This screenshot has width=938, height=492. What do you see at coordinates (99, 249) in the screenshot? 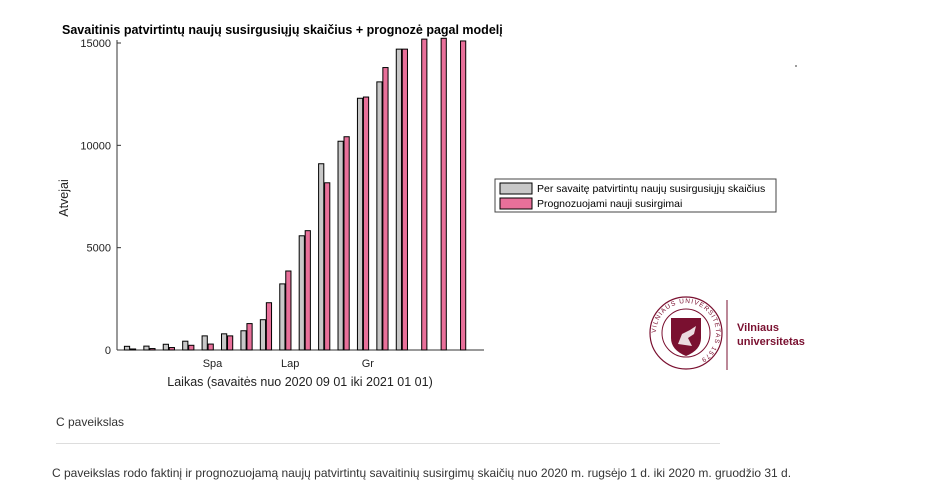
I see `y-tick-label: 5000` at bounding box center [99, 249].